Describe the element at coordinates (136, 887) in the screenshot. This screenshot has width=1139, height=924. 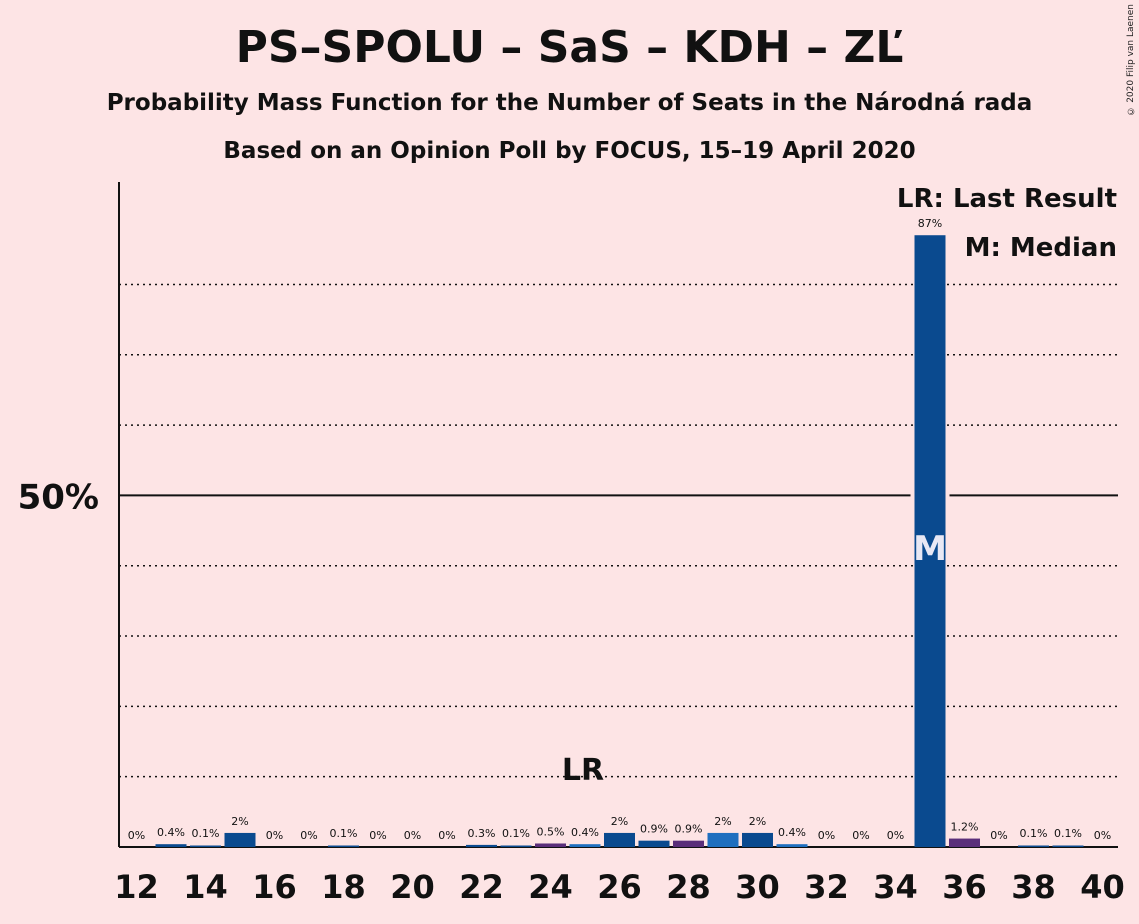
I see `x-tick-label: 12` at that location.